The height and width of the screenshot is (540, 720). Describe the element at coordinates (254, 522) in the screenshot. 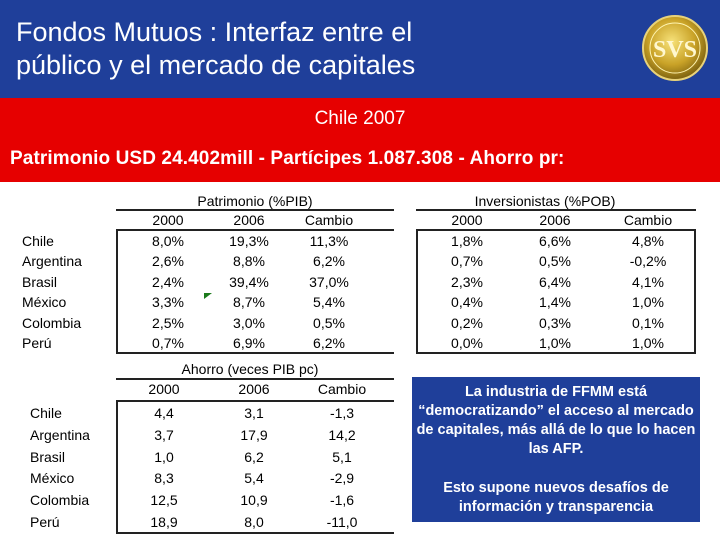

I see `table_ahorro-cell: 8,0` at that location.